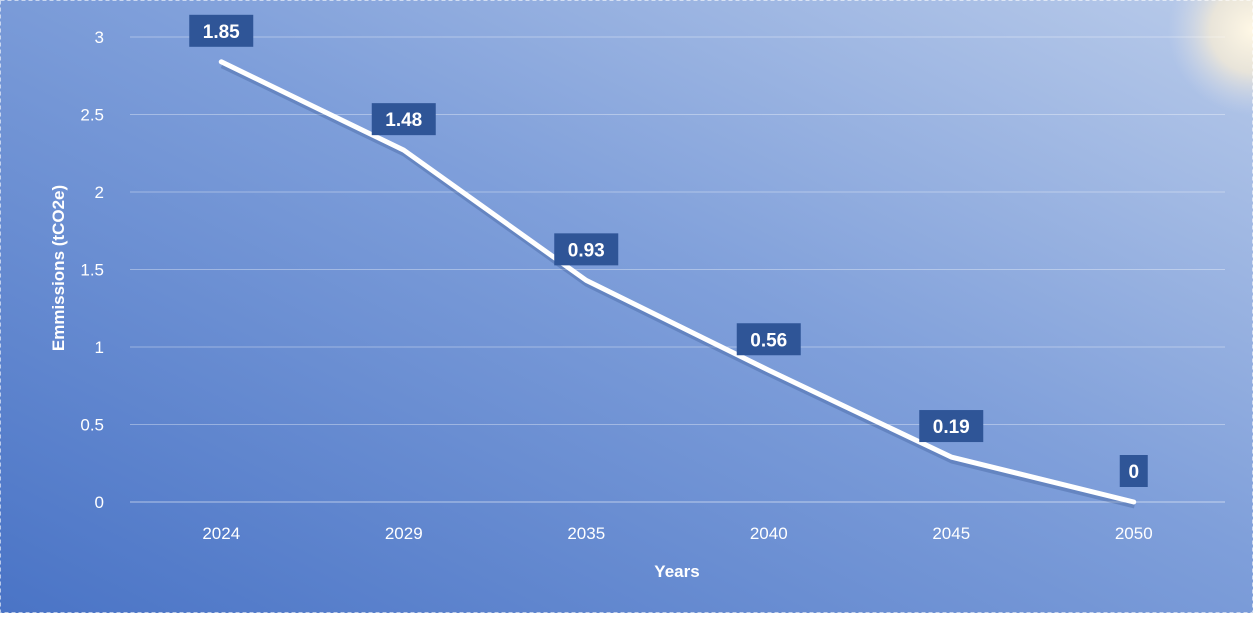 Image resolution: width=1253 pixels, height=618 pixels. Describe the element at coordinates (99, 347) in the screenshot. I see `y-tick-label: 1` at that location.